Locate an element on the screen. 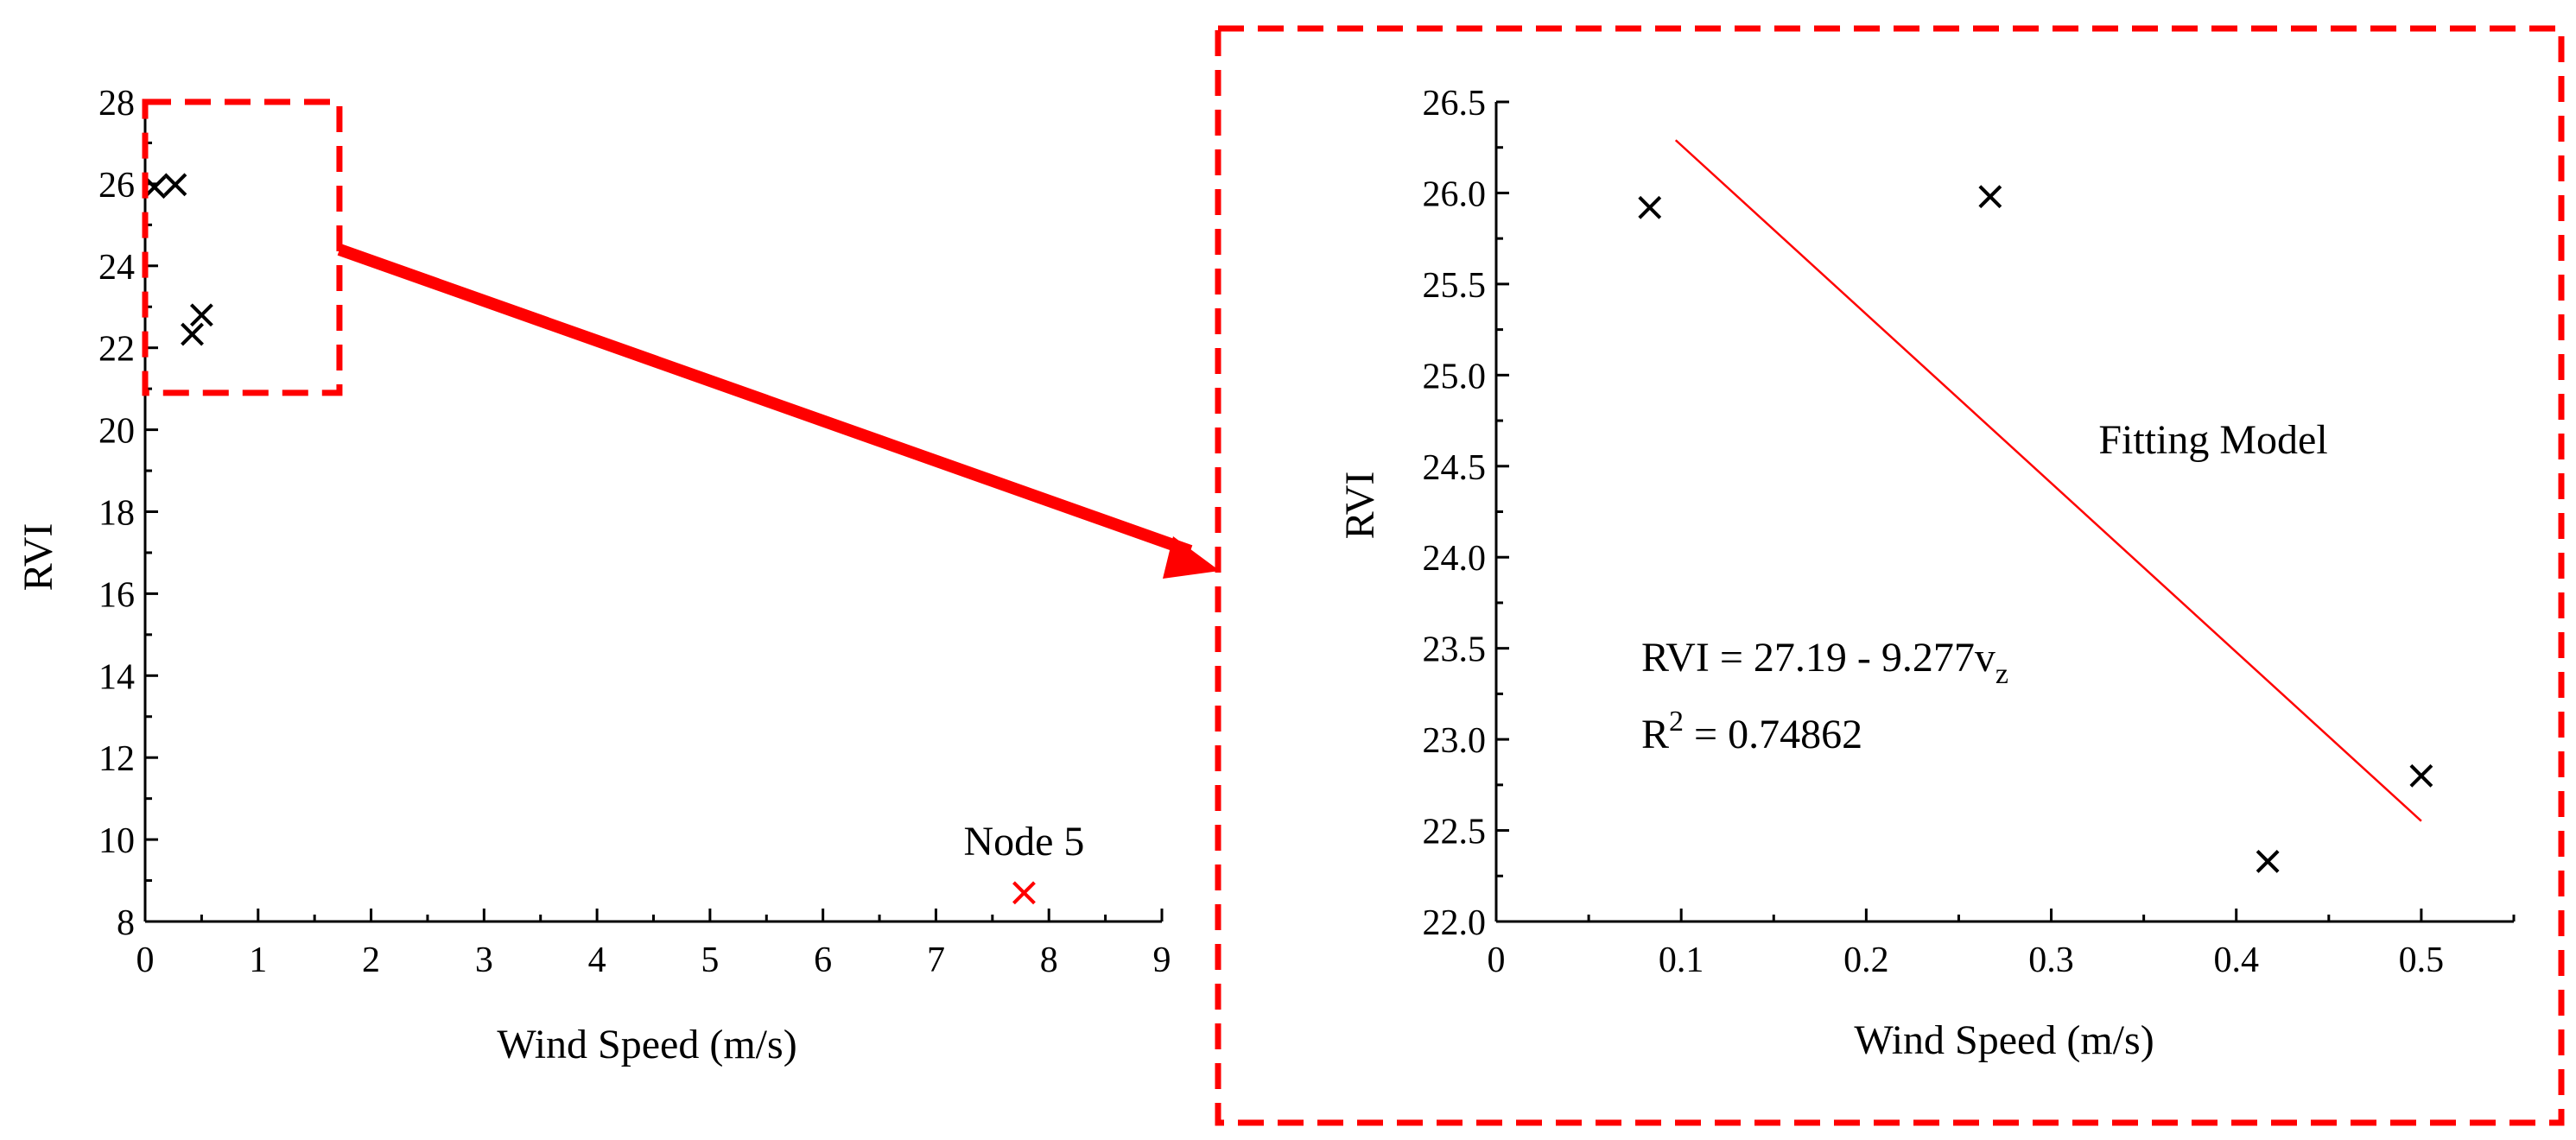 This screenshot has width=2576, height=1140. zoom-region-box is located at coordinates (242, 247).